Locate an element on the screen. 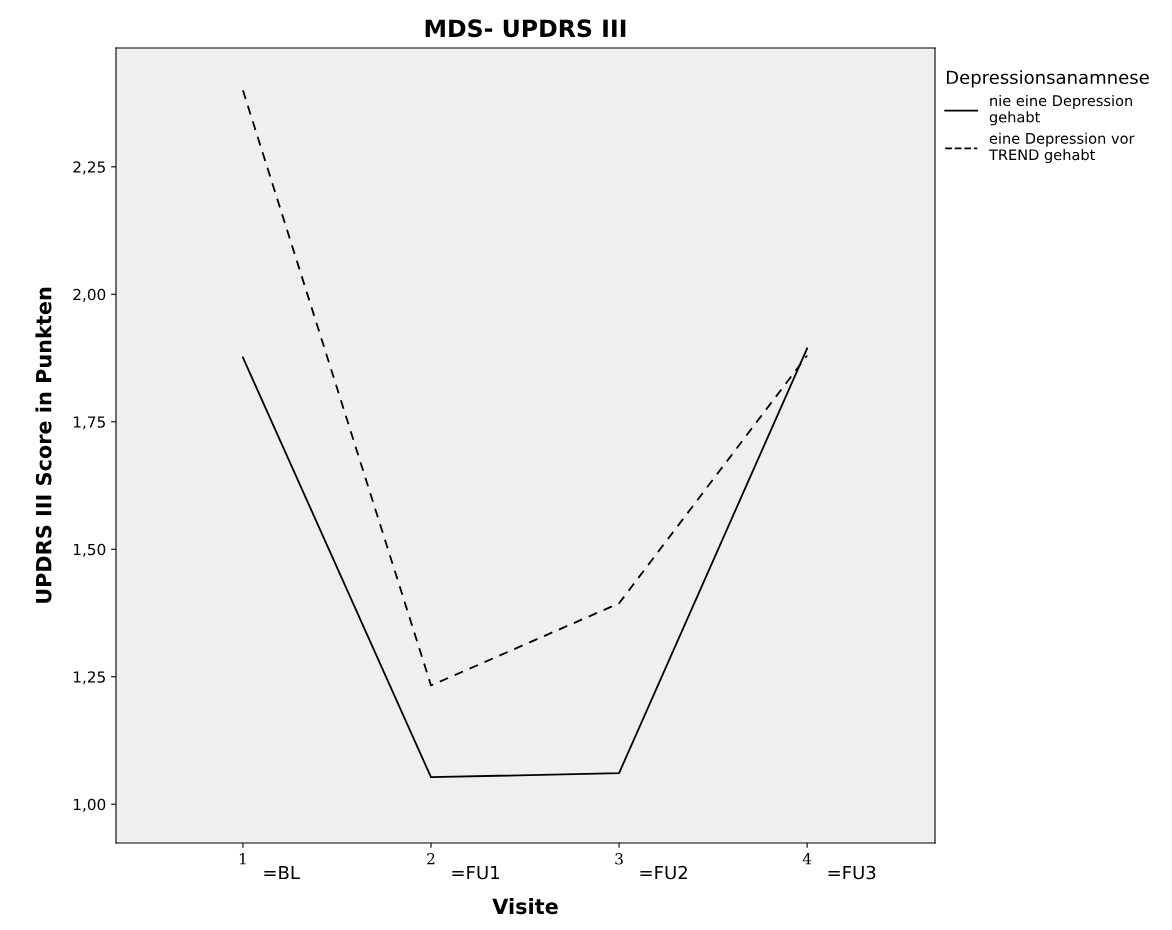 The image size is (1172, 930). legend-title: Depressionsanamnese is located at coordinates (1047, 79).